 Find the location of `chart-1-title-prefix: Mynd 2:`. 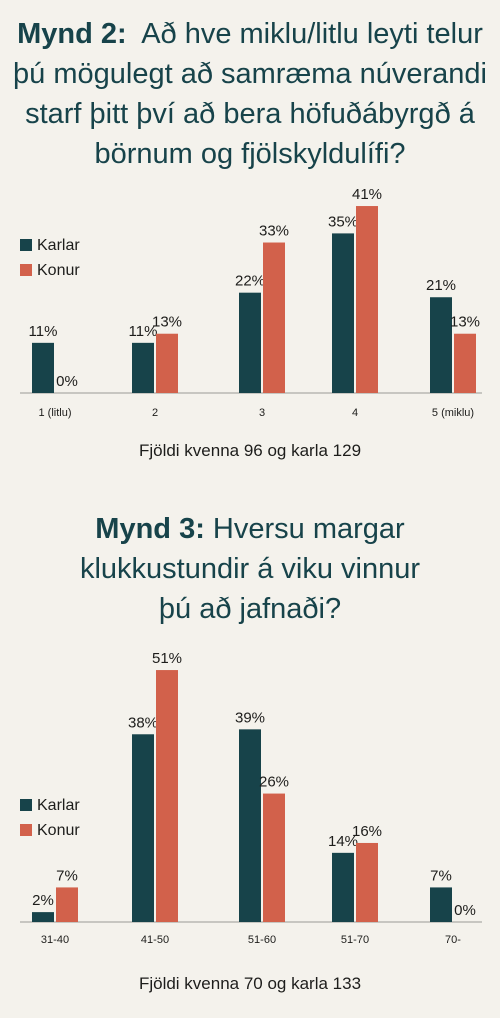

chart-1-title-prefix: Mynd 2: is located at coordinates (72, 34).